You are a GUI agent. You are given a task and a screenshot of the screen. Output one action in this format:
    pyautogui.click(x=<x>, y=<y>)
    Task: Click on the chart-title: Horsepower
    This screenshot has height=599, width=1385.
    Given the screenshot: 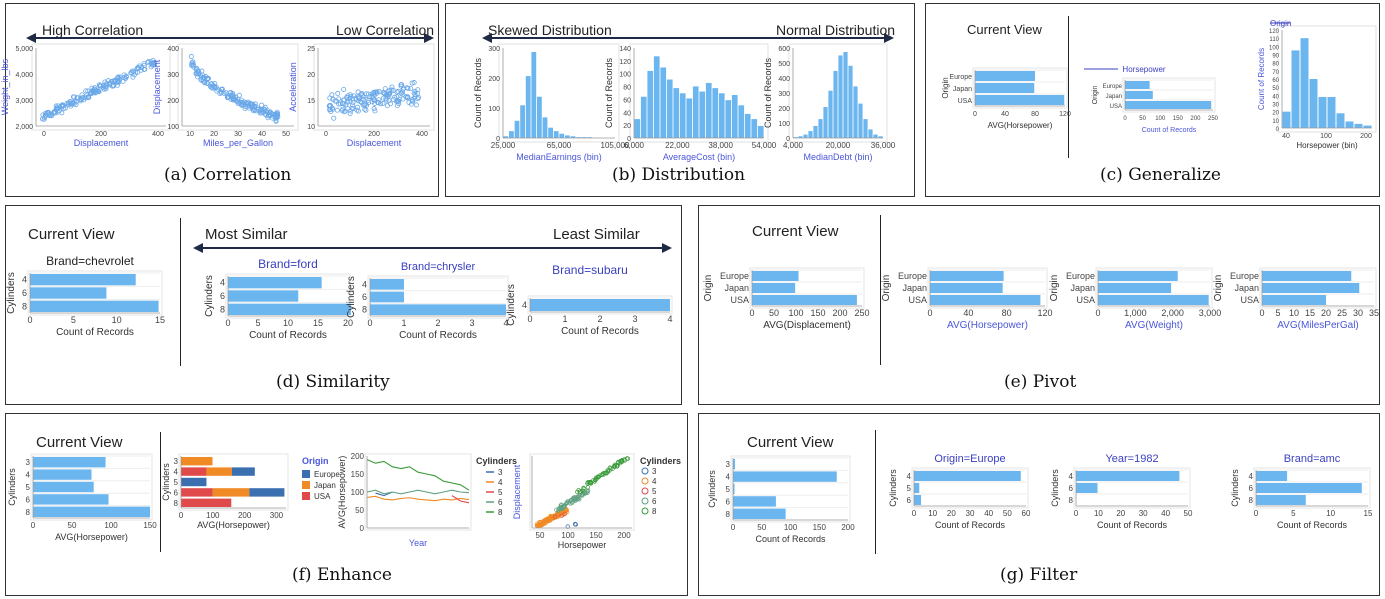 What is the action you would take?
    pyautogui.click(x=1143, y=69)
    